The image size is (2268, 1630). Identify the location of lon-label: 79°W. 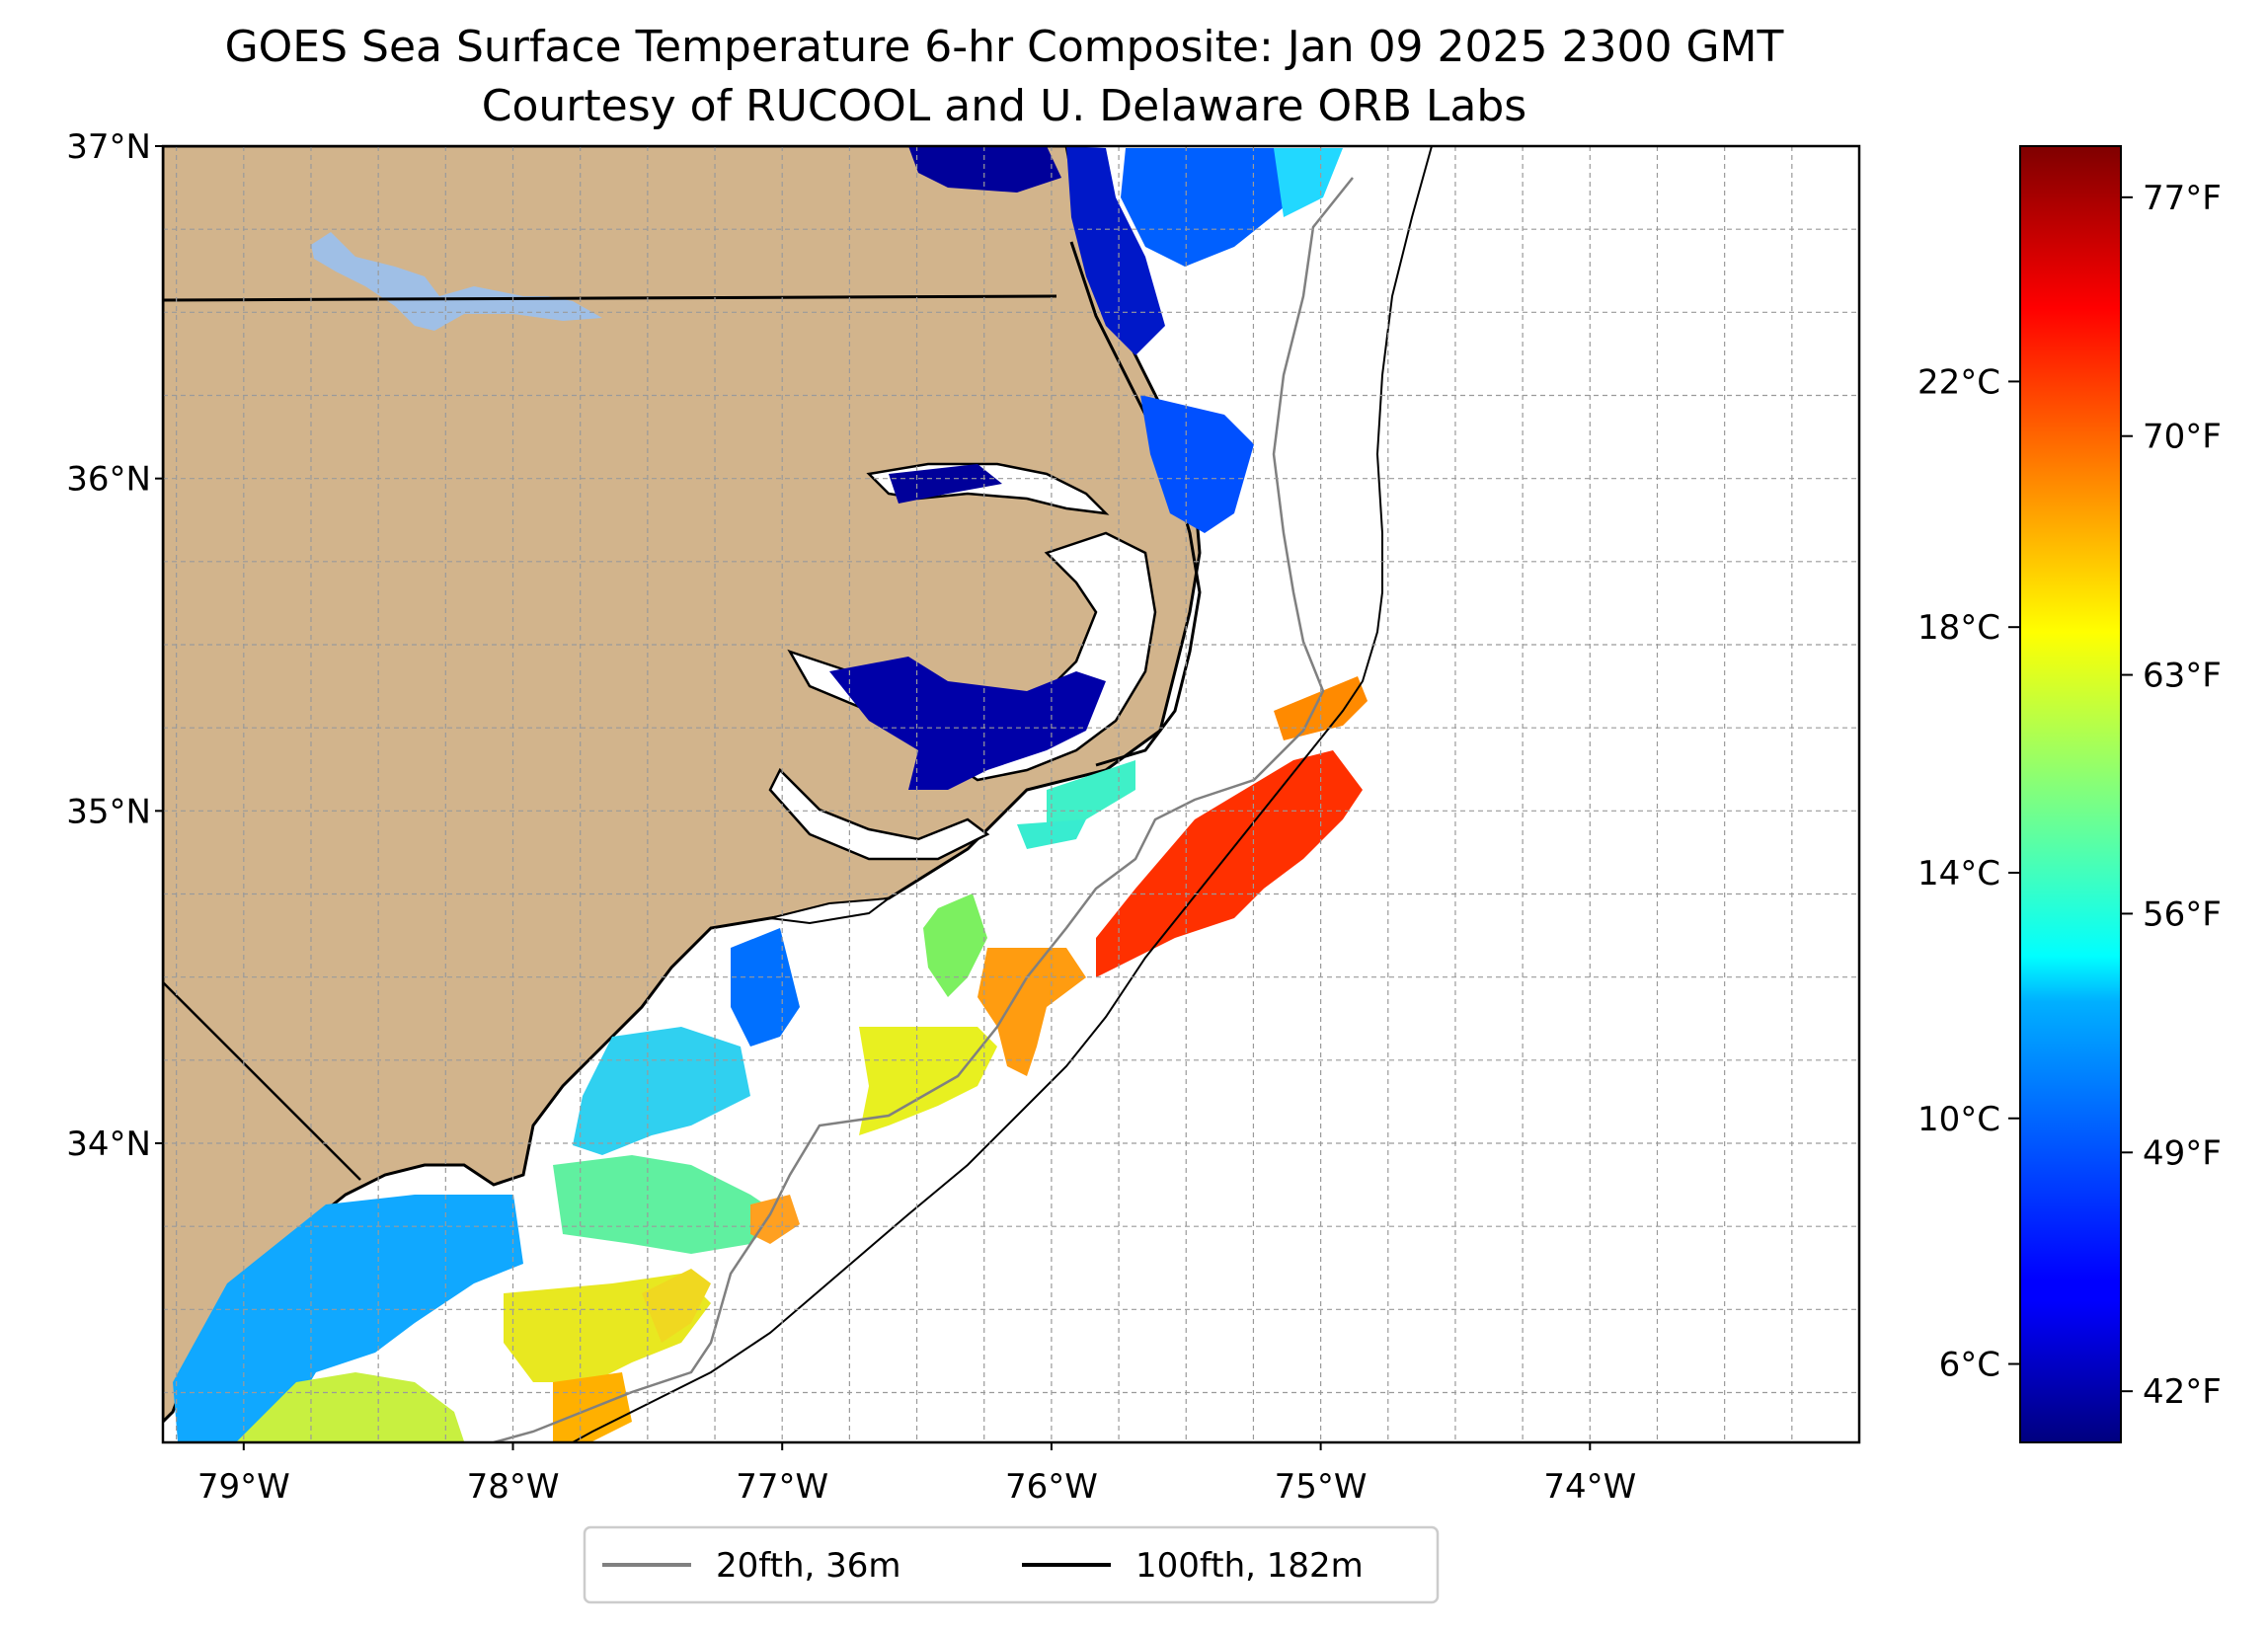
(243, 1487).